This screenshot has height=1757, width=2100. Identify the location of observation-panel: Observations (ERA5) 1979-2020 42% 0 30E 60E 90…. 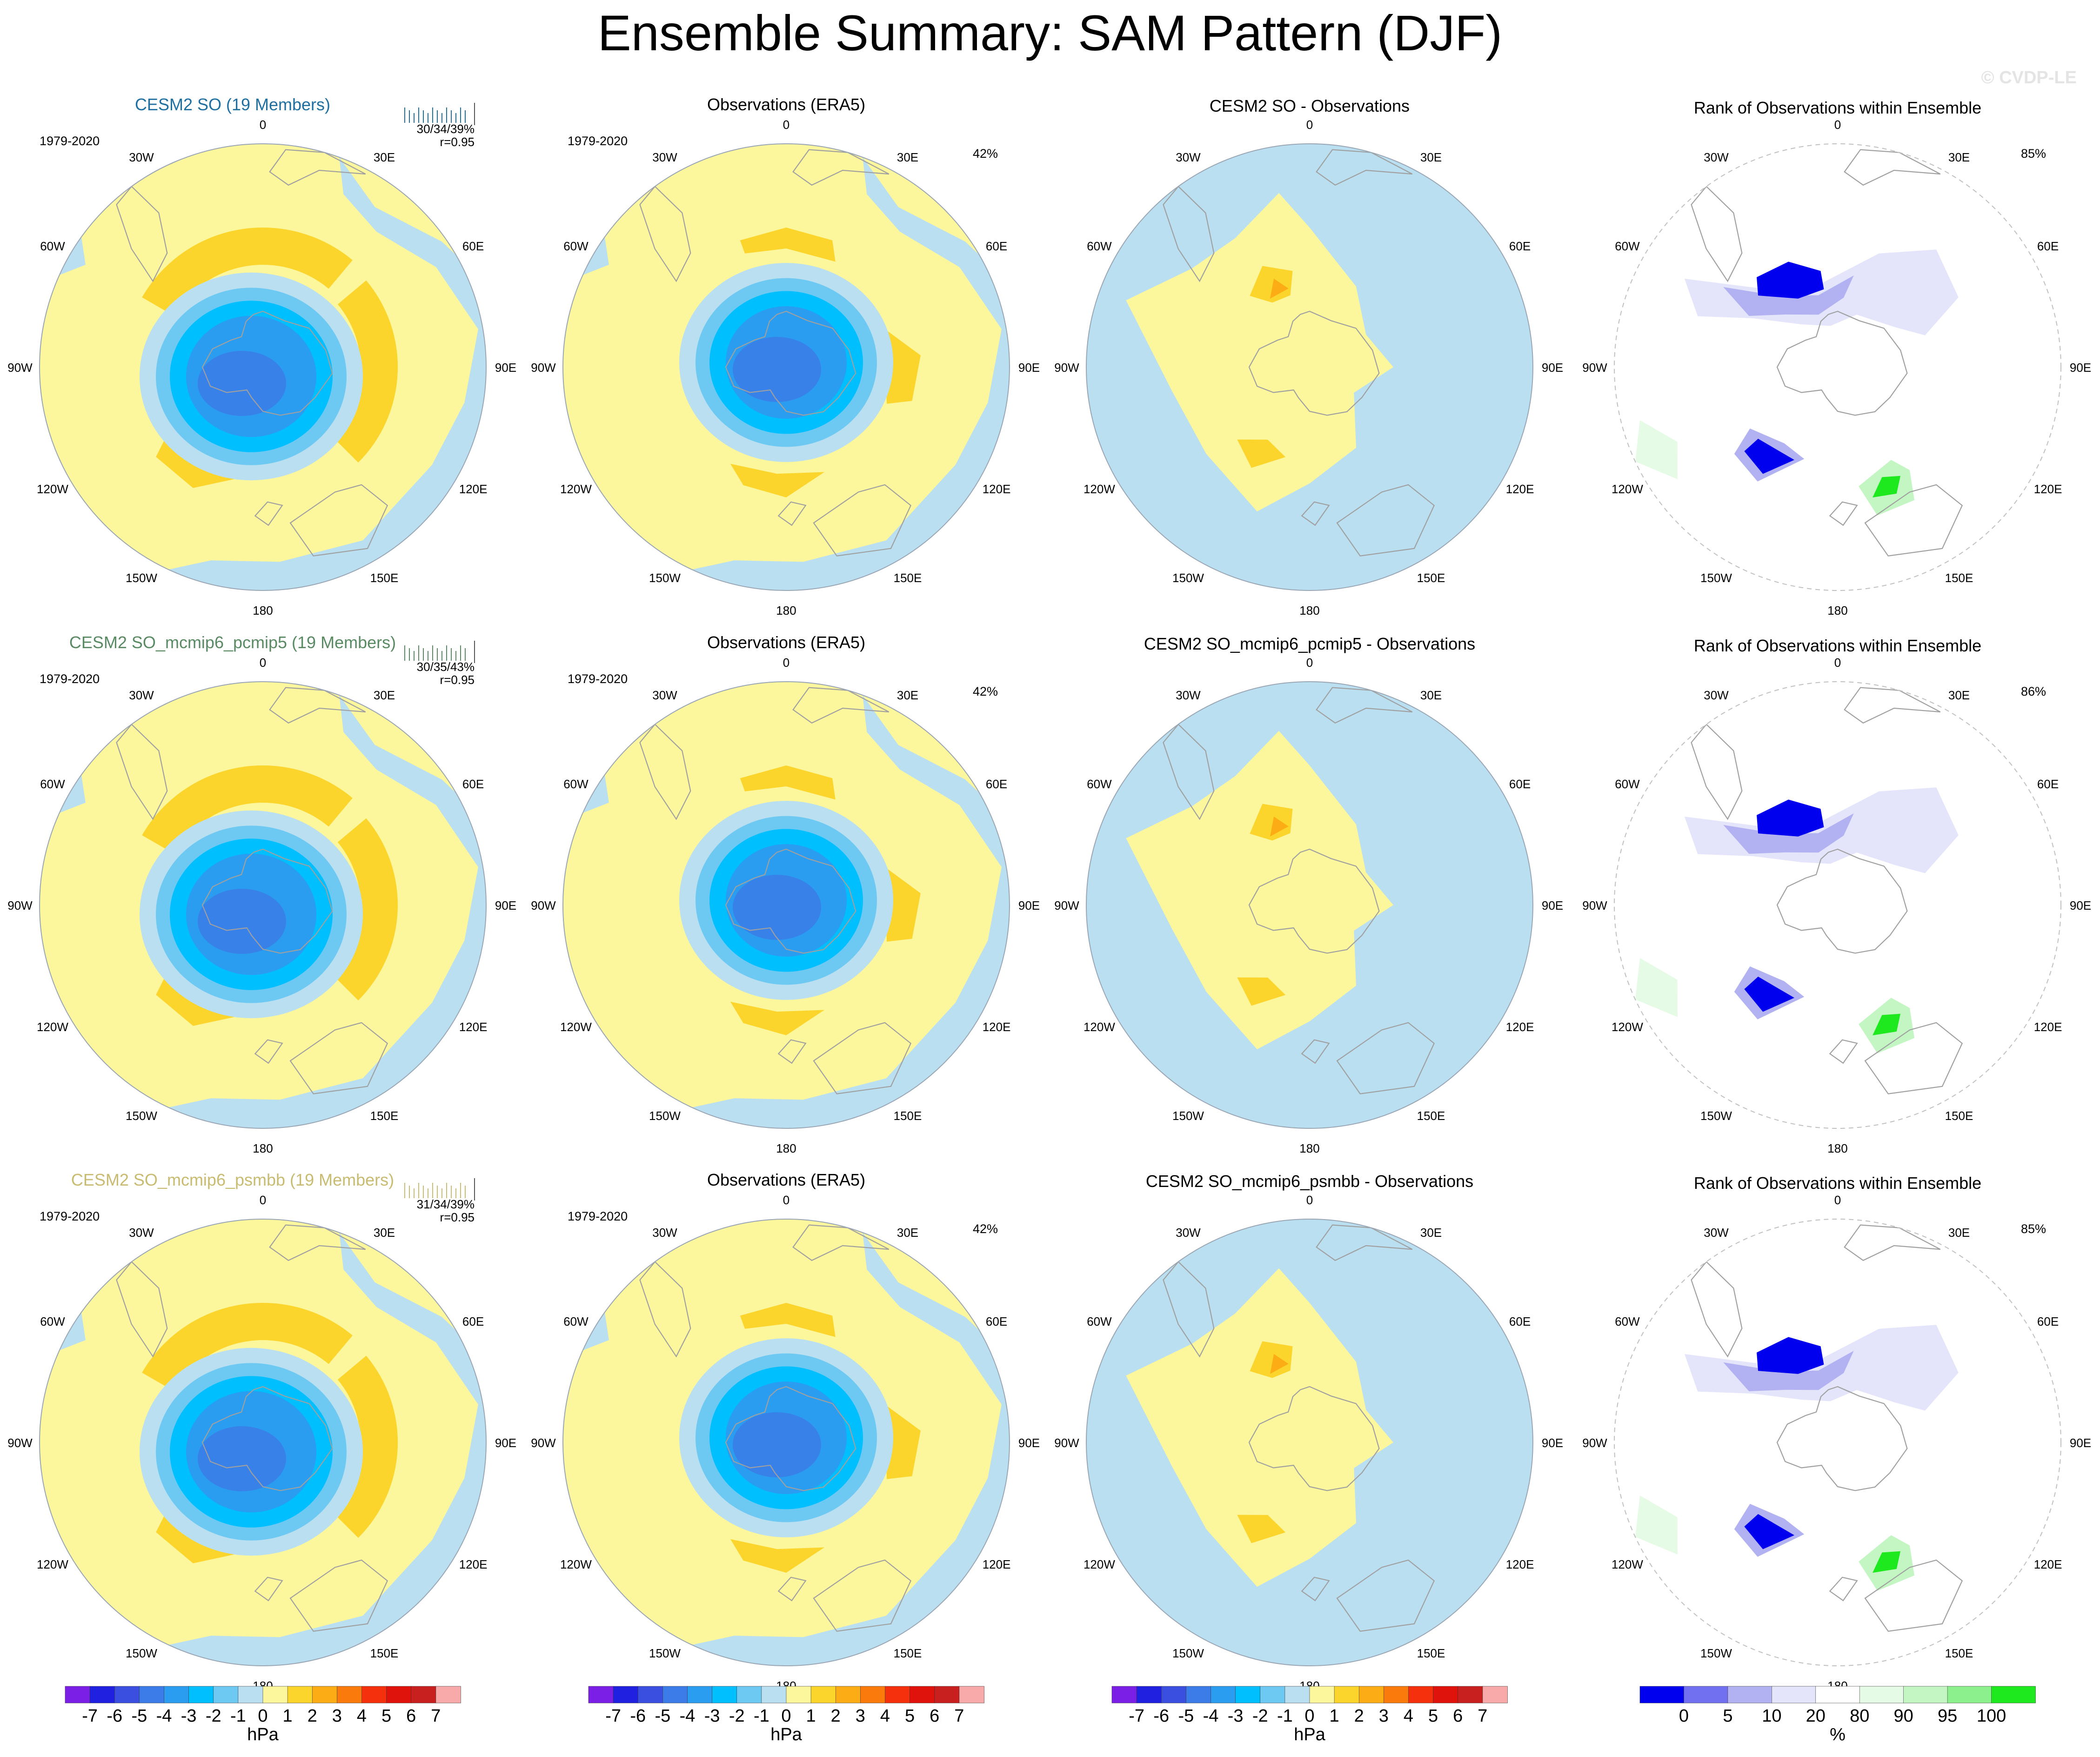
(785, 894).